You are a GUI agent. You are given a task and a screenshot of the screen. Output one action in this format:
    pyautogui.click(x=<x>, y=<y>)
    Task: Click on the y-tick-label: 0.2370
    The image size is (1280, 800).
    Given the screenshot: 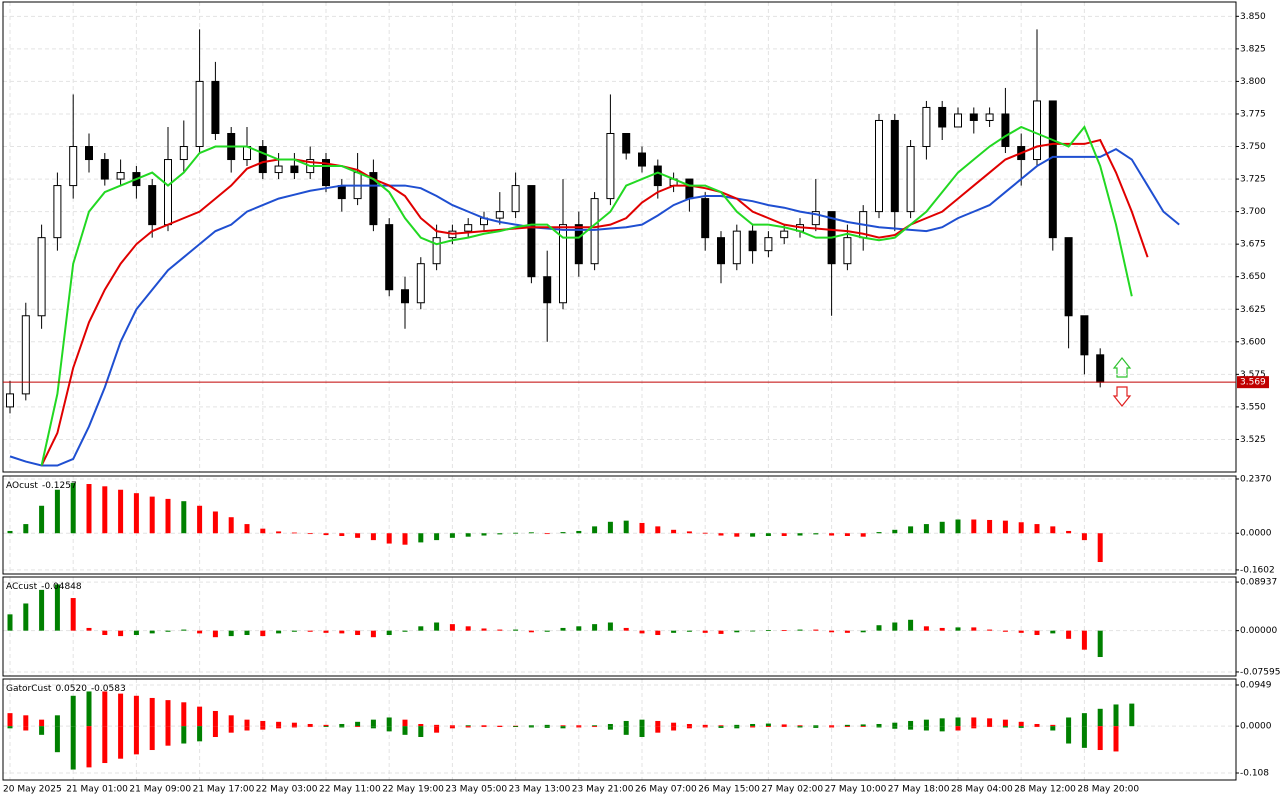 What is the action you would take?
    pyautogui.click(x=1256, y=479)
    